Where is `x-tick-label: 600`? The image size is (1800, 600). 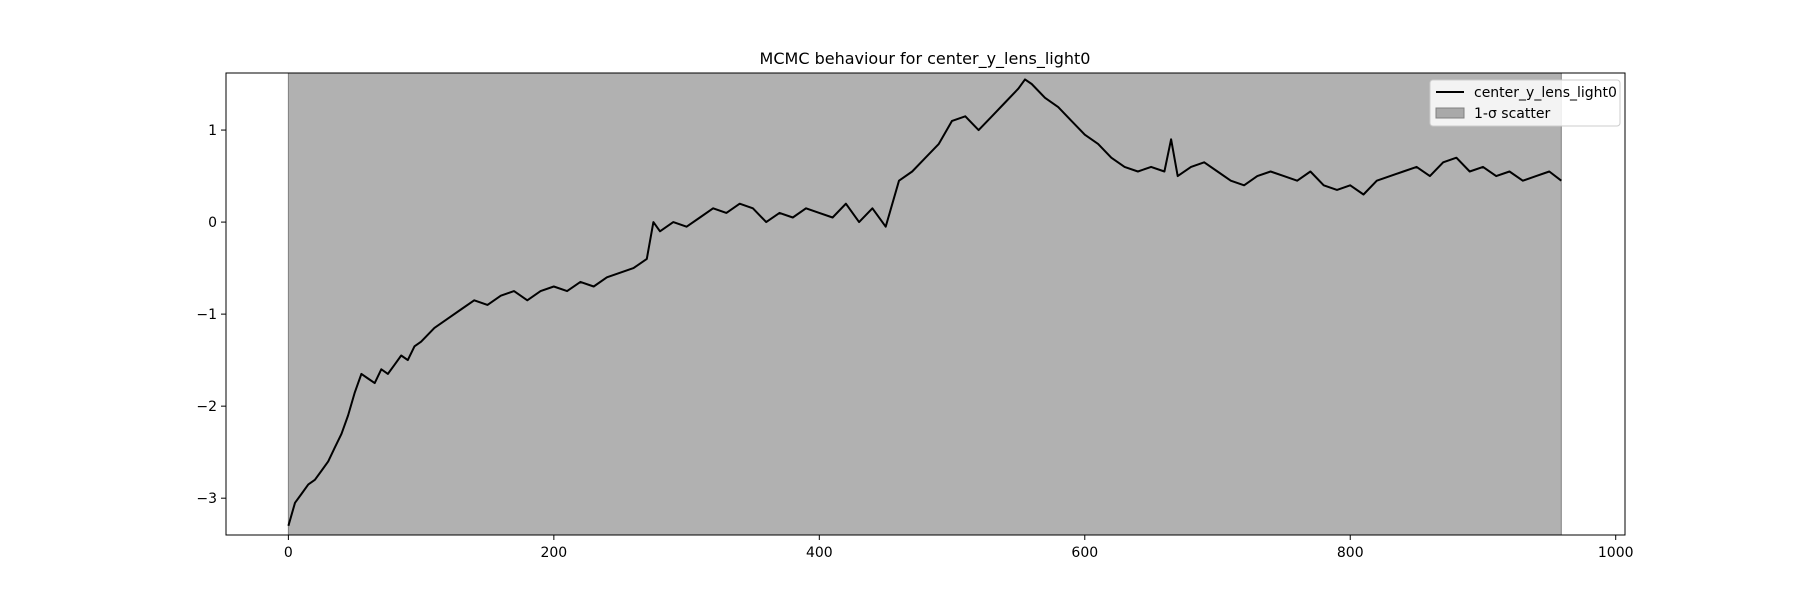 x-tick-label: 600 is located at coordinates (1084, 553).